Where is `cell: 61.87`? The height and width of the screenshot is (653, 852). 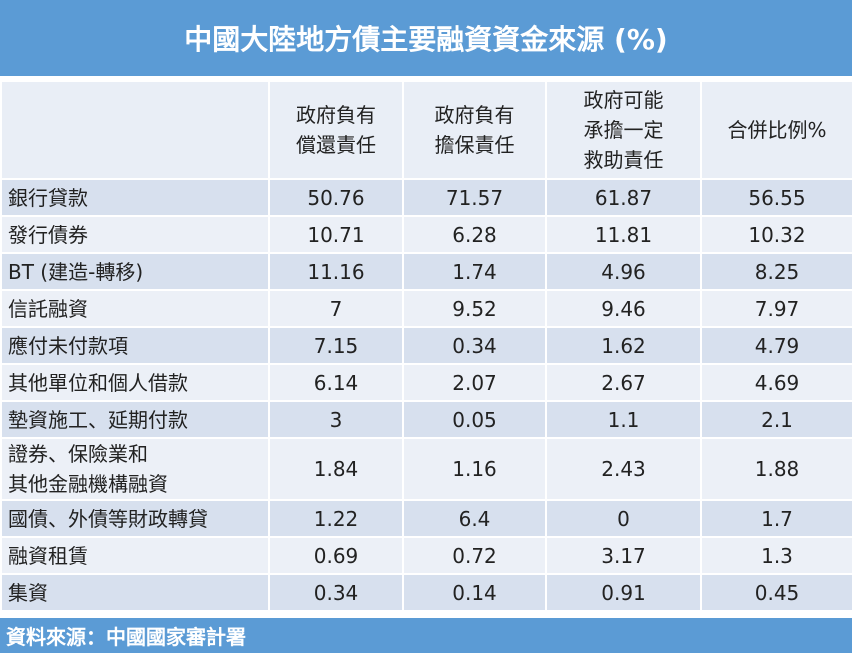 cell: 61.87 is located at coordinates (623, 197).